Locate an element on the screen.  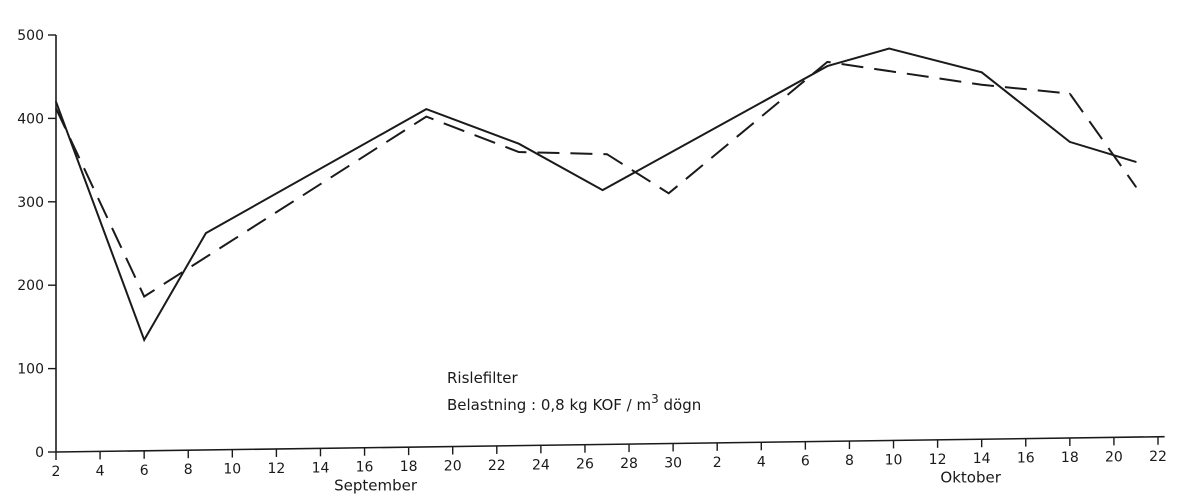
y-tick-label: 100 is located at coordinates (30, 370).